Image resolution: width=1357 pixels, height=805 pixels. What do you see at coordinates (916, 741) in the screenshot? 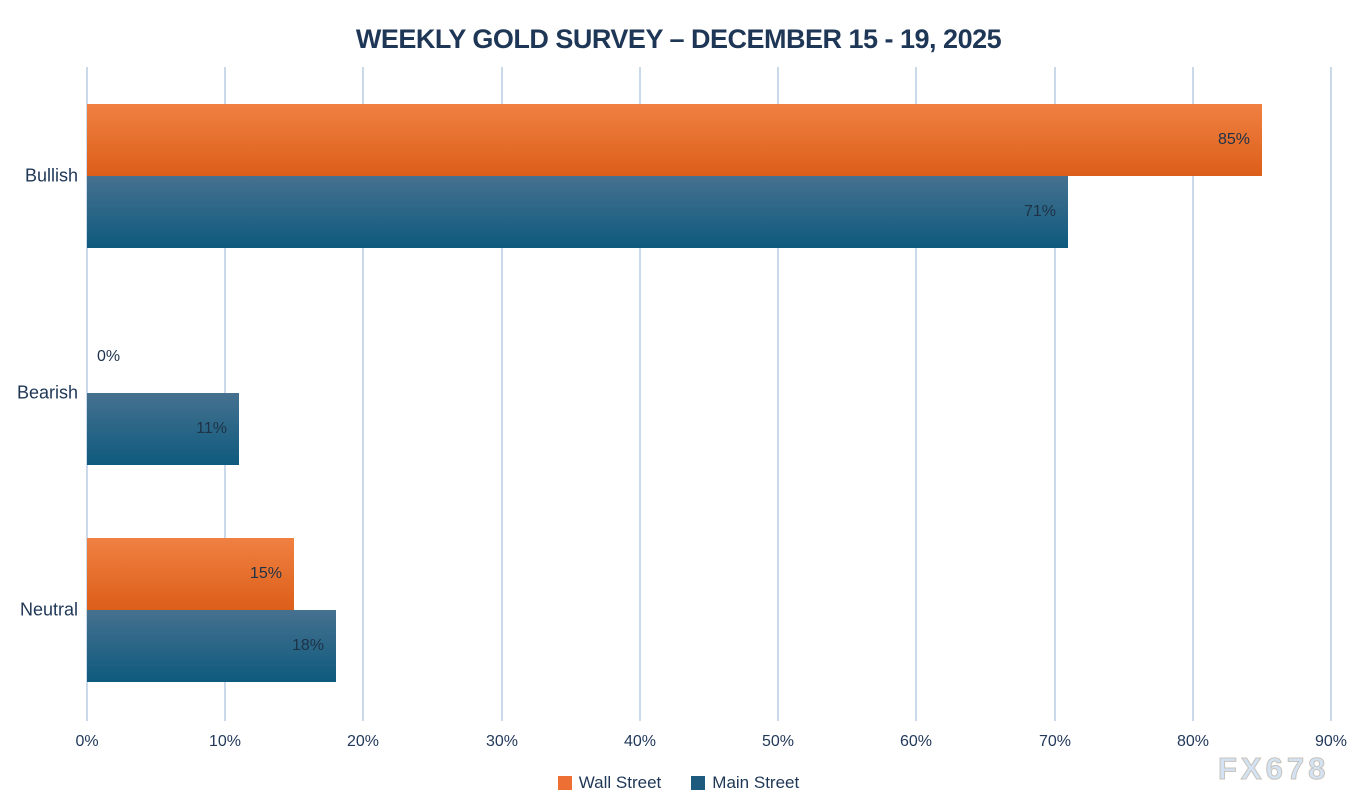
I see `x-tick-label: 60%` at bounding box center [916, 741].